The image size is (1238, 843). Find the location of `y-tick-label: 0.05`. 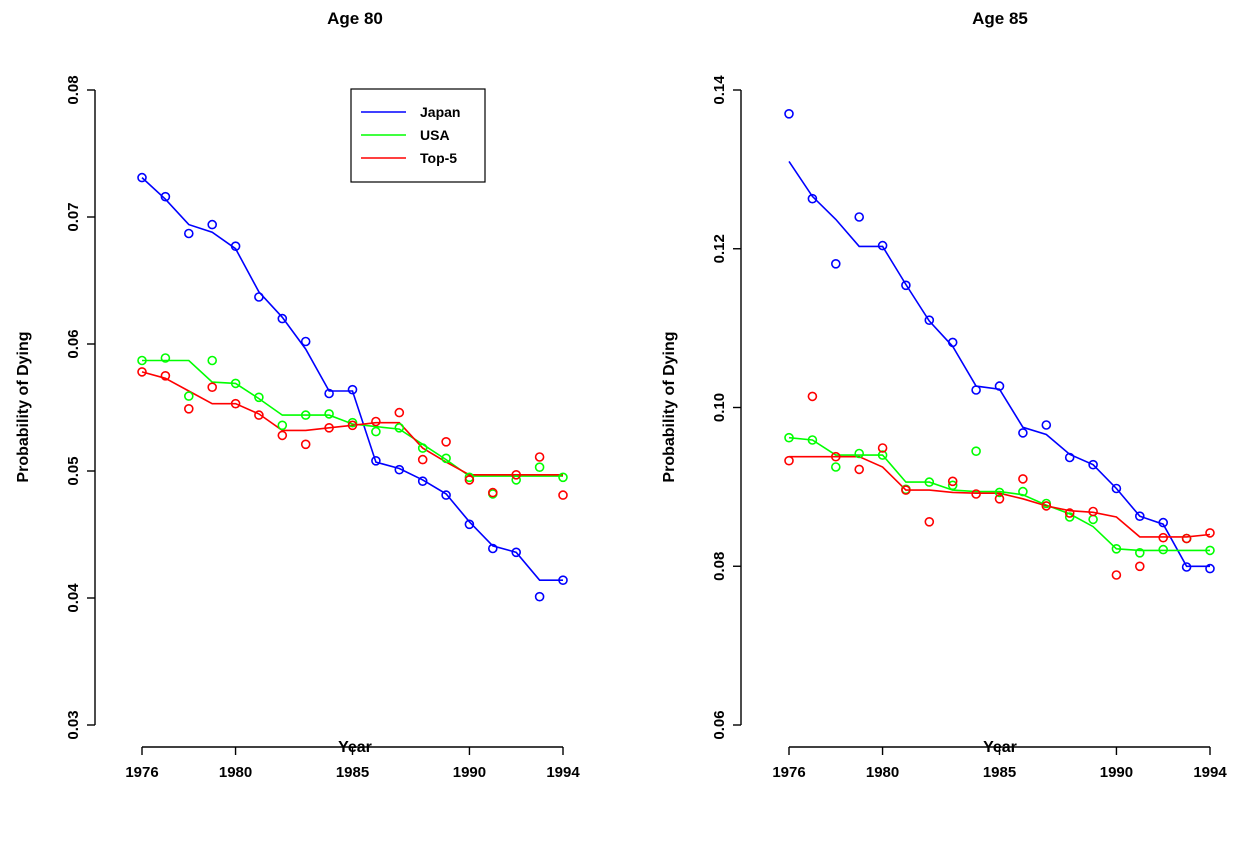

y-tick-label: 0.05 is located at coordinates (73, 470).